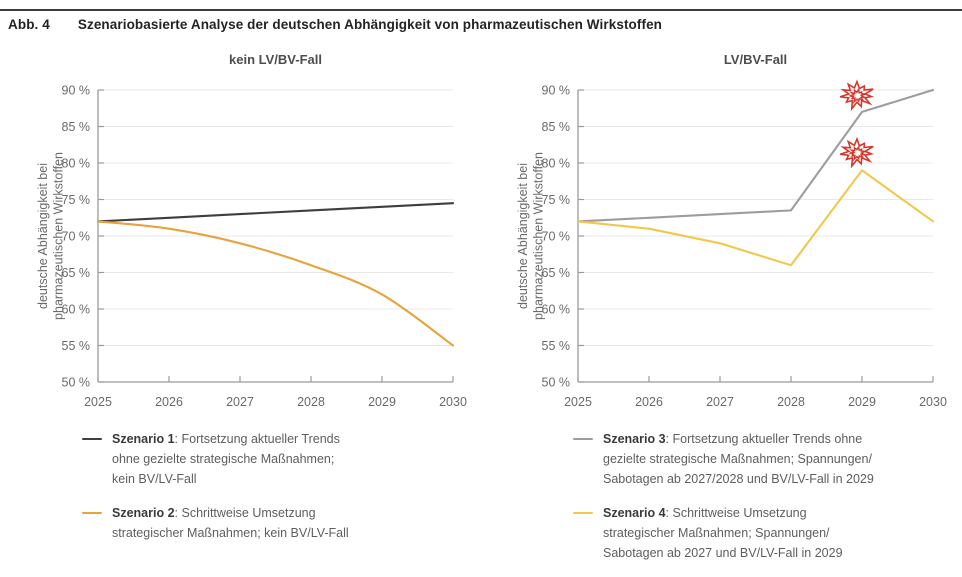  What do you see at coordinates (481, 10) in the screenshot?
I see `figure-top-rule` at bounding box center [481, 10].